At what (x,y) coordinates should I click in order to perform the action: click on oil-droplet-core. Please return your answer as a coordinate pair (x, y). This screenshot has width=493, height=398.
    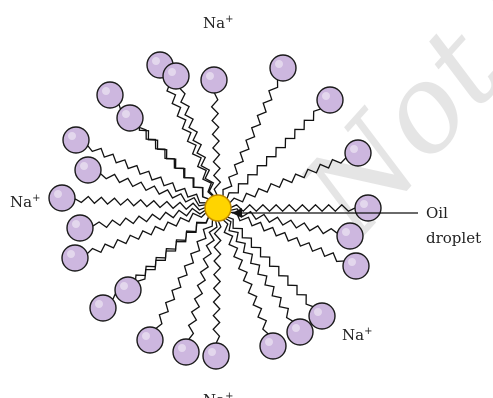
    Looking at the image, I should click on (218, 208).